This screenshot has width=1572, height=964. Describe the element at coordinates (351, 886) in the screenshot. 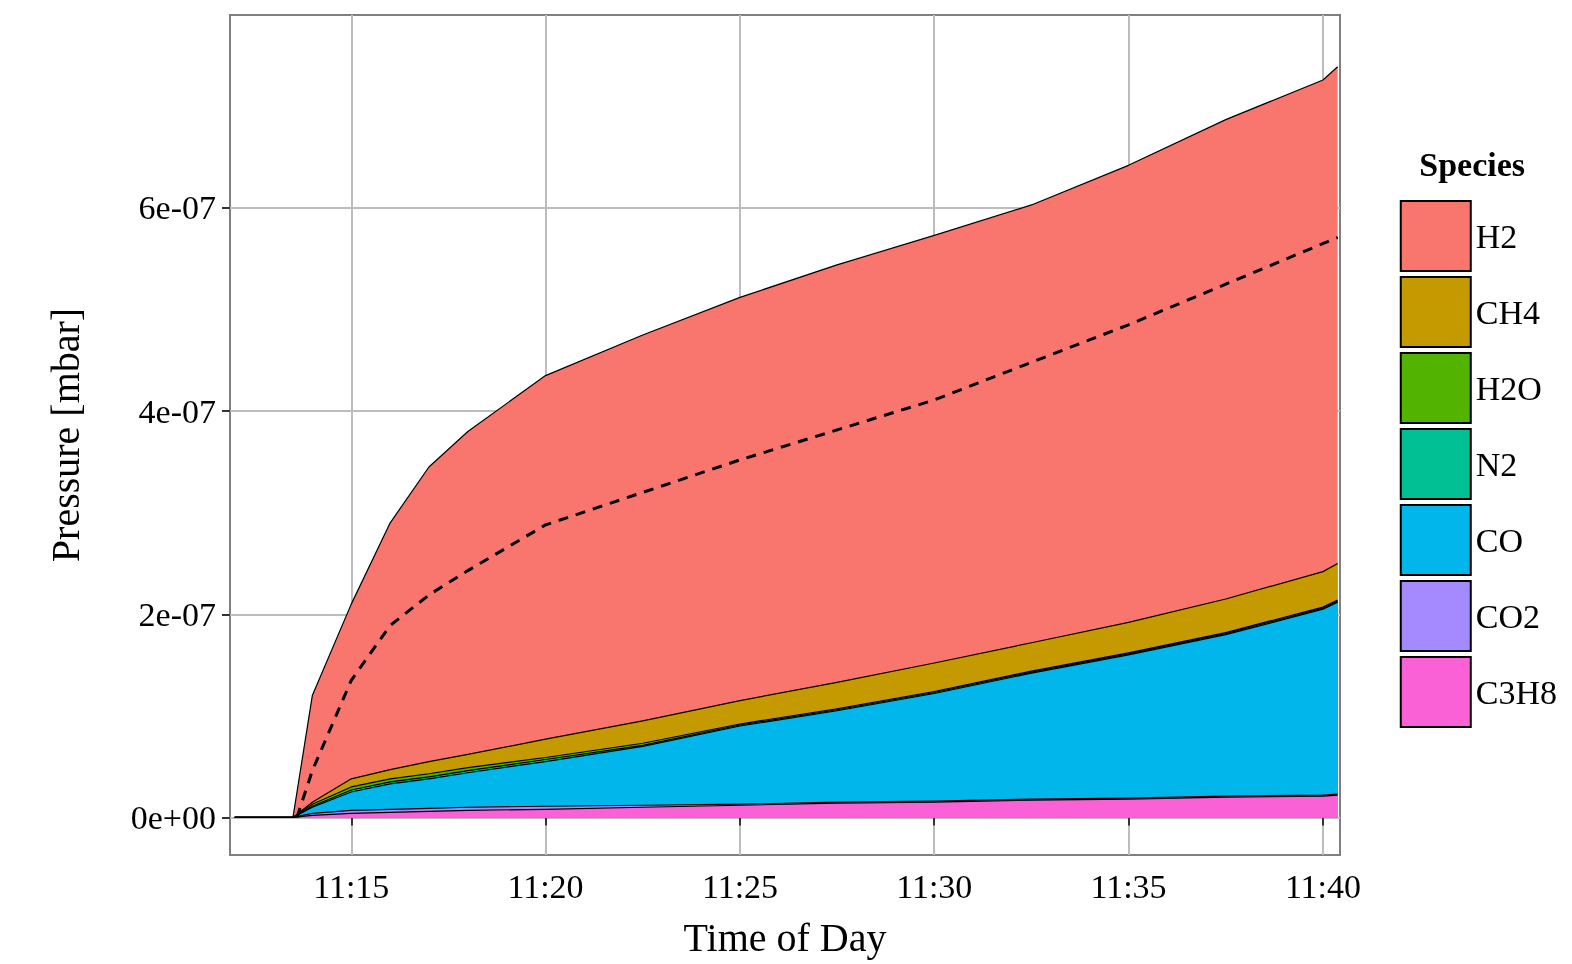

I see `x-tick-label: 11:15` at that location.